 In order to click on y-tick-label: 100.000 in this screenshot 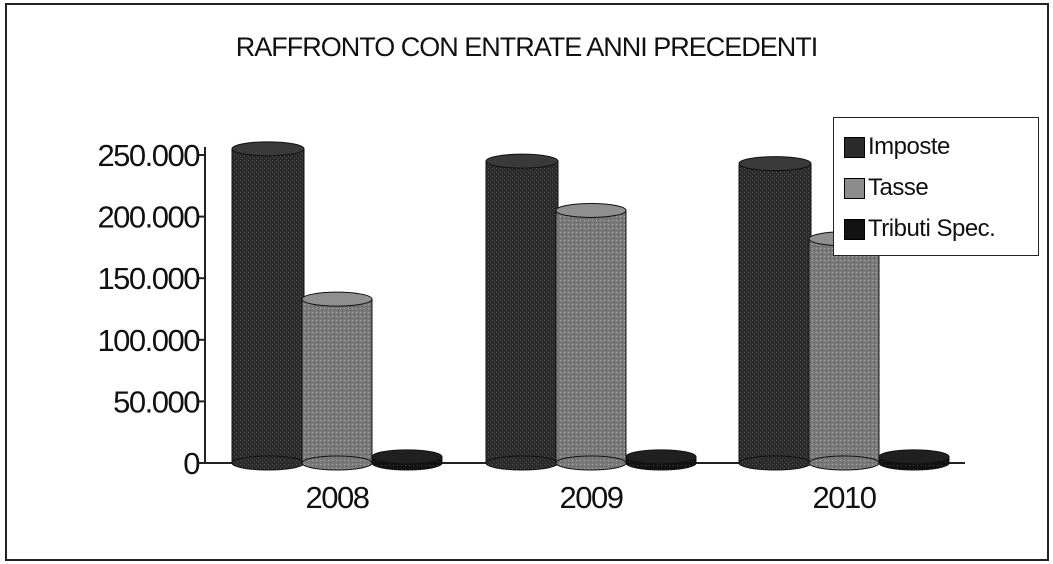, I will do `click(148, 340)`.